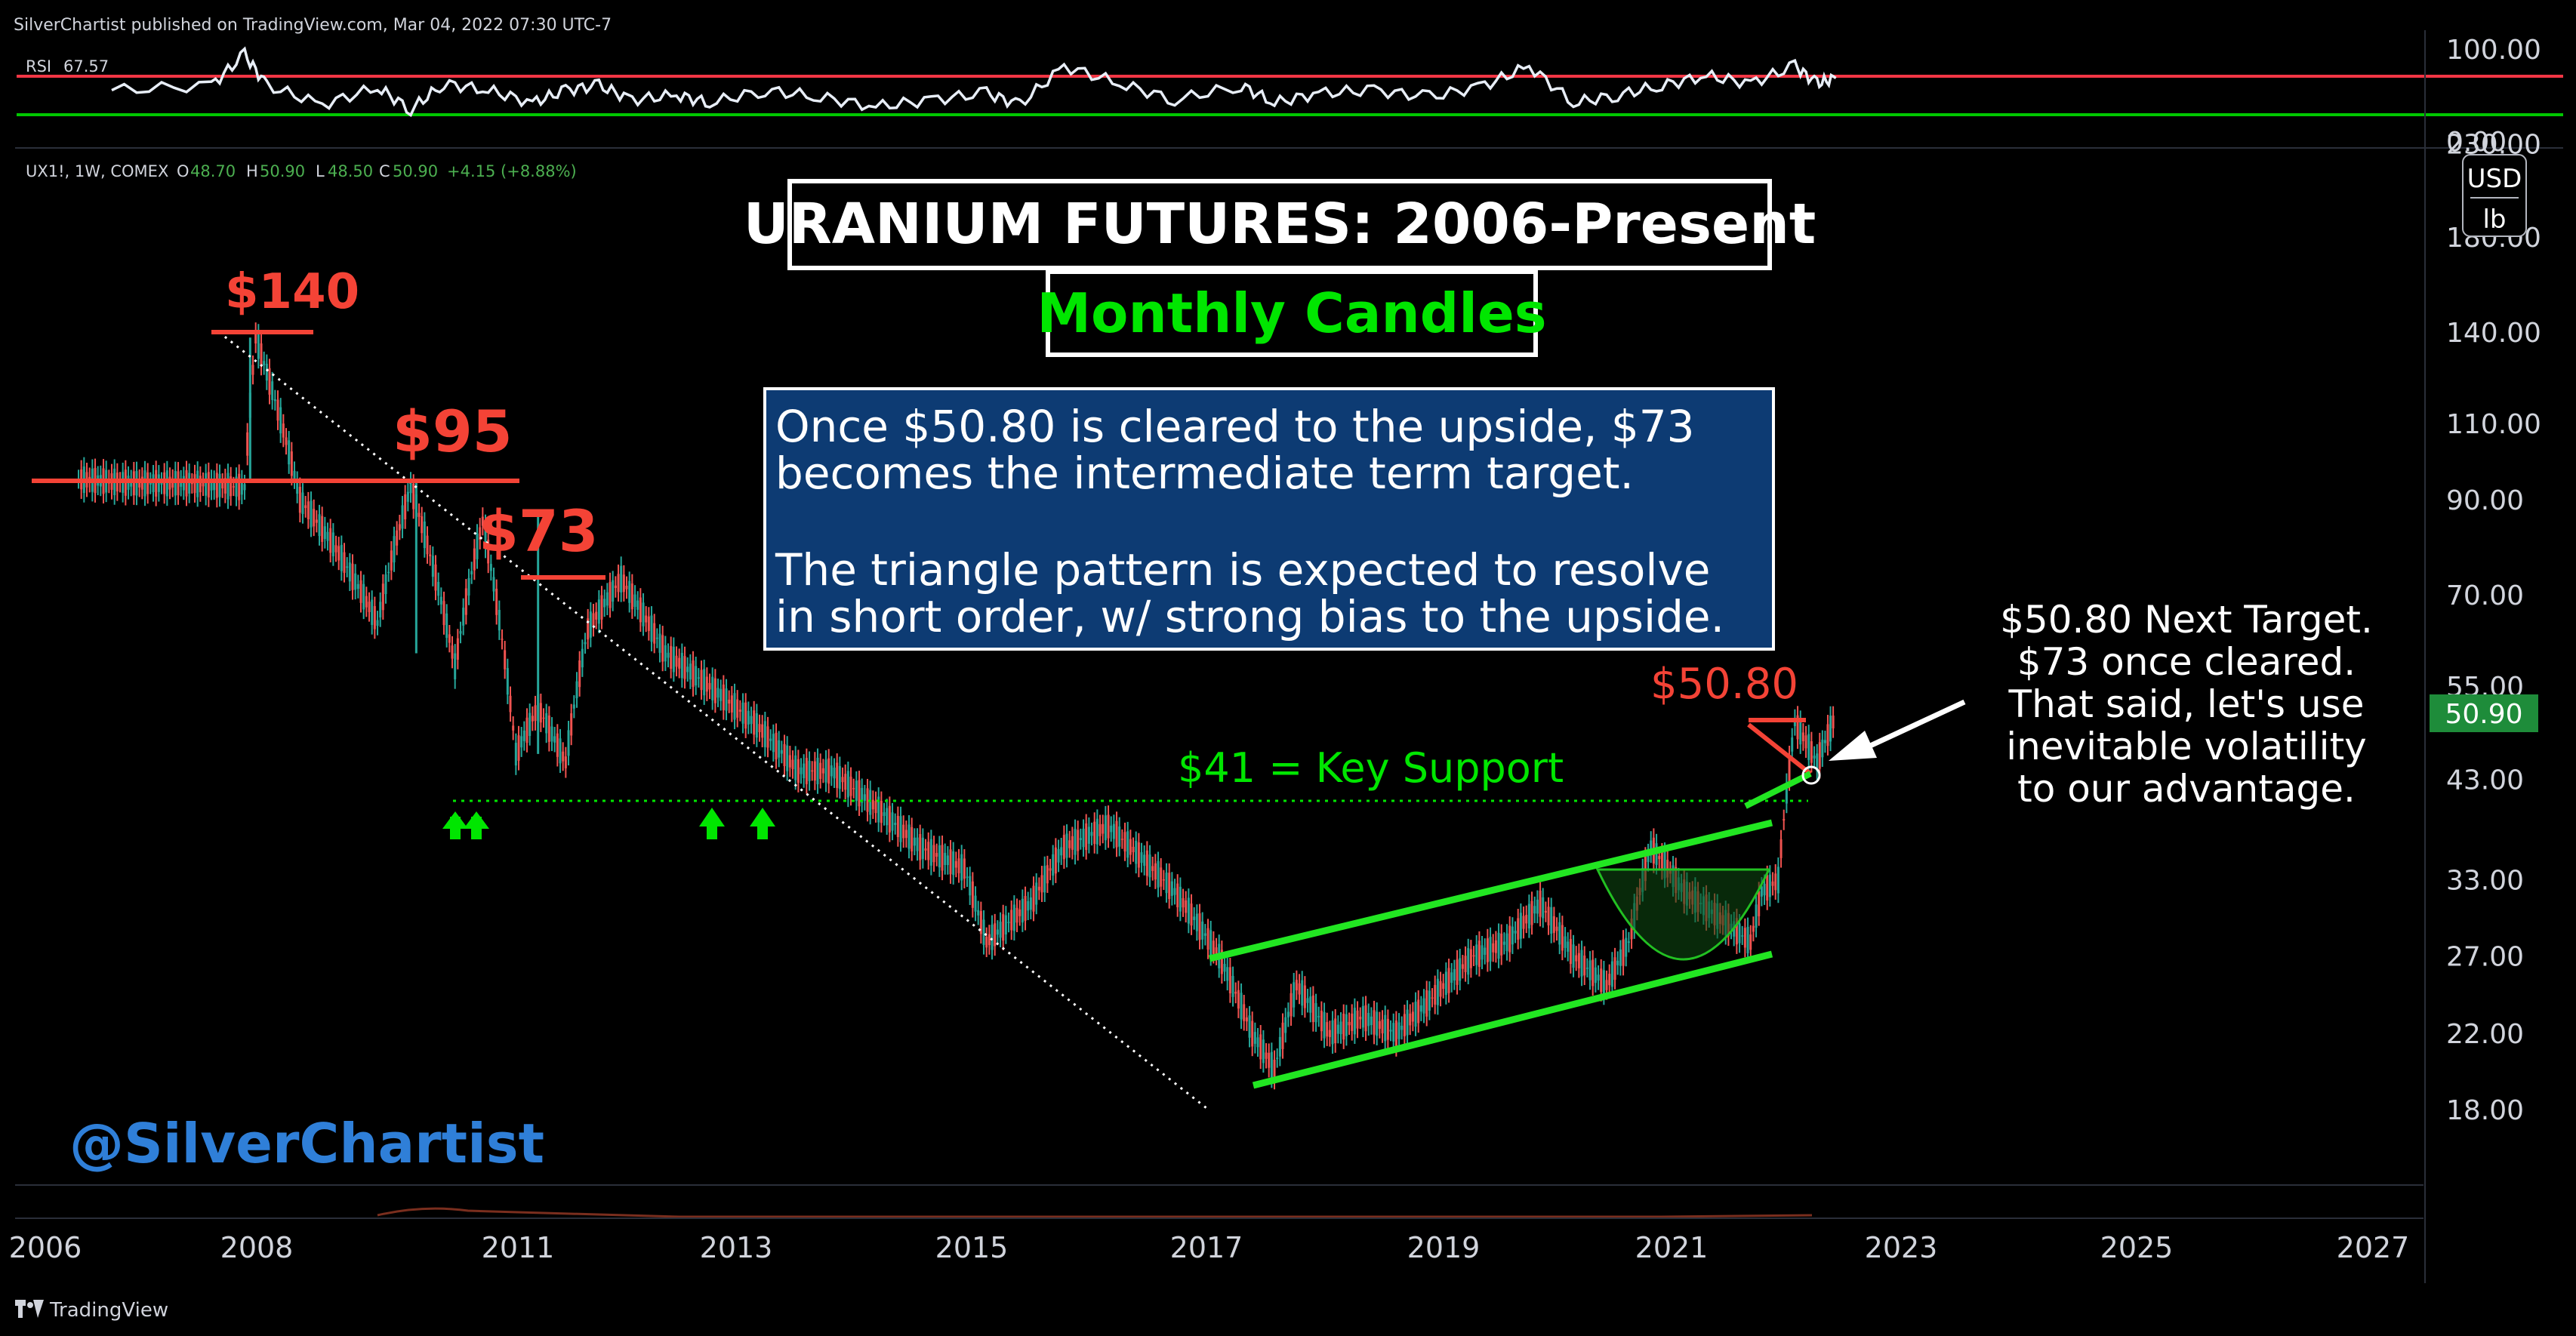  I want to click on last-price-tag, so click(2484, 713).